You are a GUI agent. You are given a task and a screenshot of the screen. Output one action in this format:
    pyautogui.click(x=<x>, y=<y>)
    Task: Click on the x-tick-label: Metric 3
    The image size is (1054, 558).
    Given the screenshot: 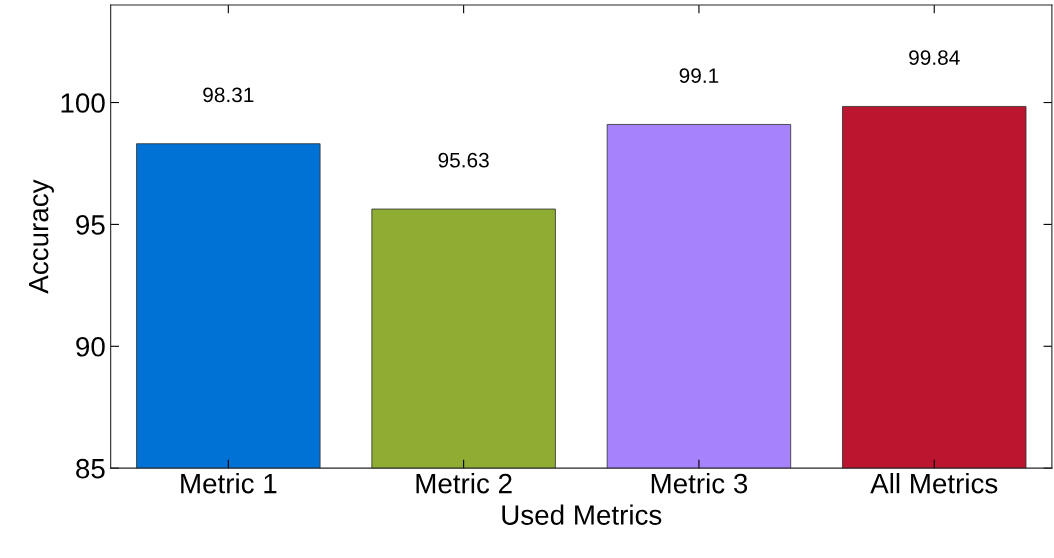 What is the action you would take?
    pyautogui.click(x=699, y=483)
    